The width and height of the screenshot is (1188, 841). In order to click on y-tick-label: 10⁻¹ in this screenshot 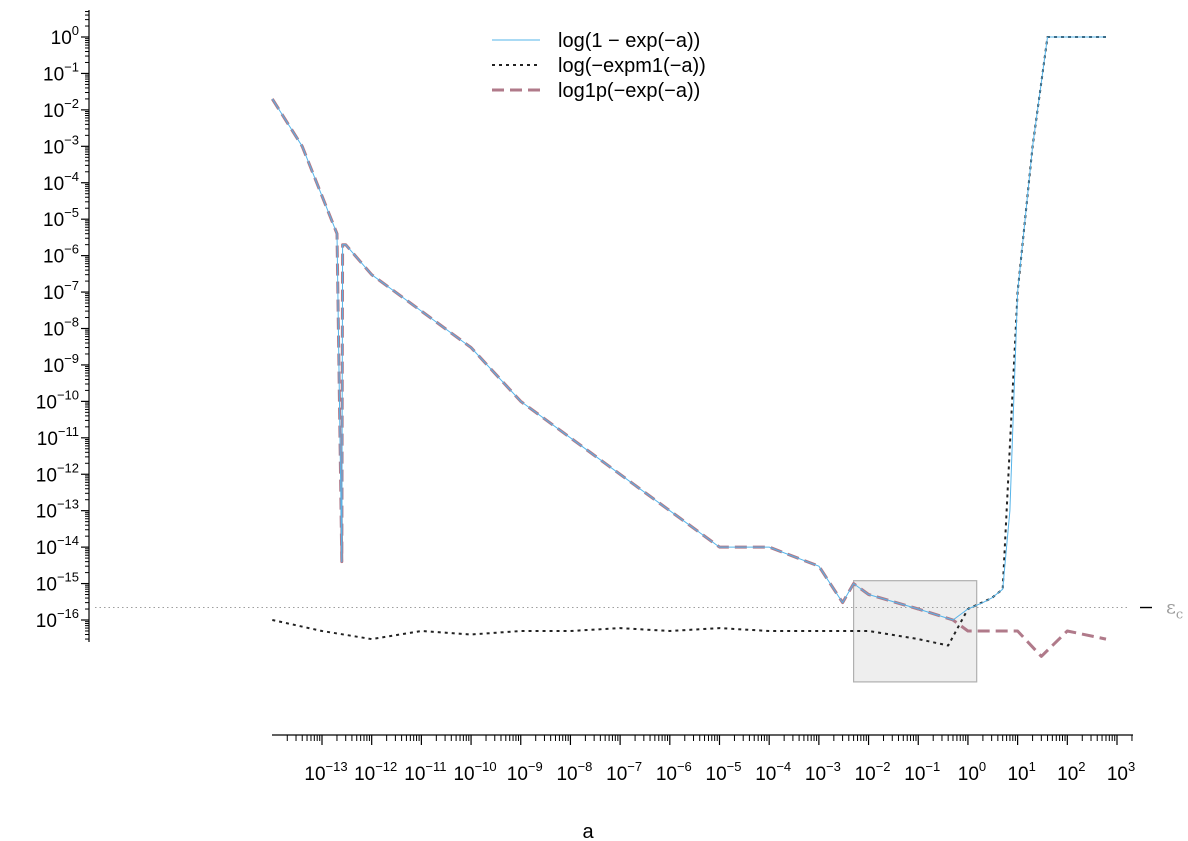, I will do `click(61, 72)`.